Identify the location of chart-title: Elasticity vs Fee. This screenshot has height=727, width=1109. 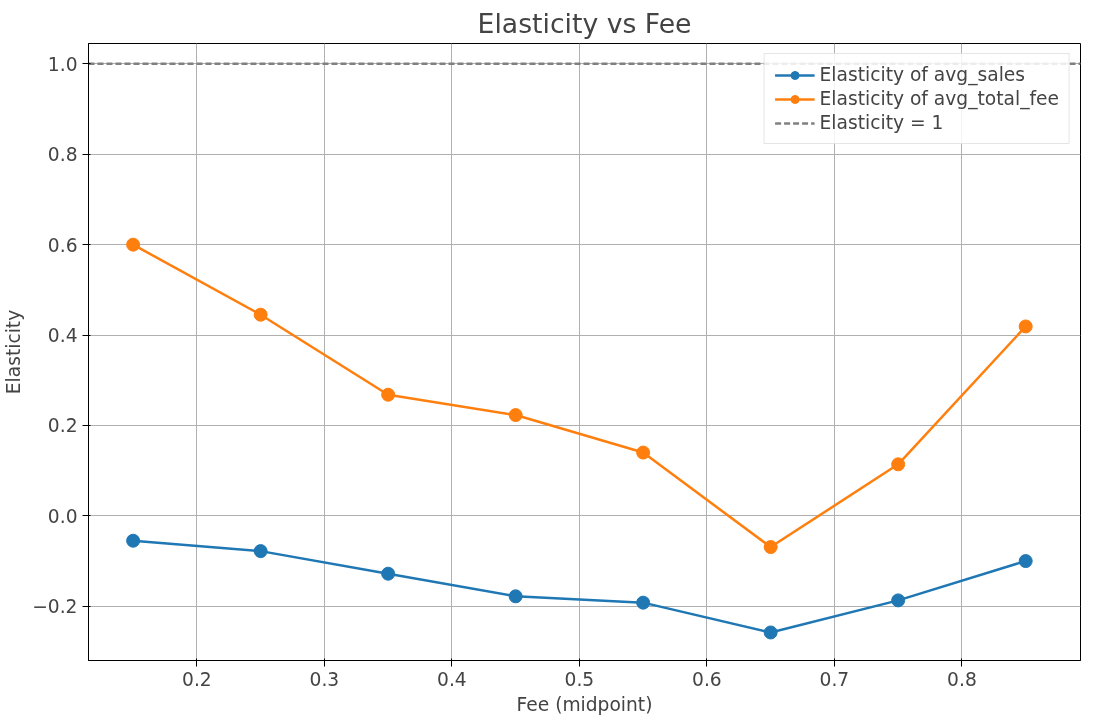
(584, 23).